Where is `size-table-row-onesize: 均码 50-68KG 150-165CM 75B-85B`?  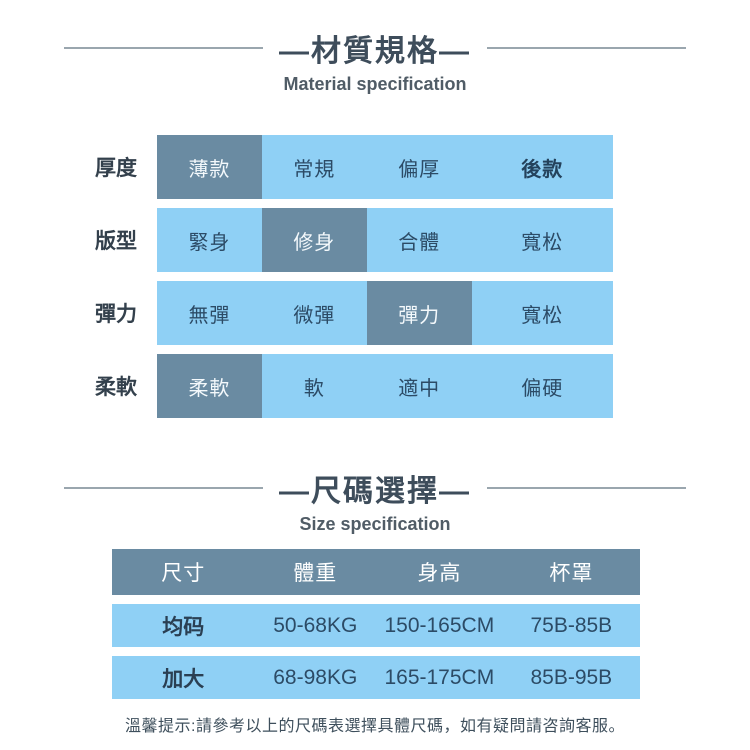 size-table-row-onesize: 均码 50-68KG 150-165CM 75B-85B is located at coordinates (376, 625).